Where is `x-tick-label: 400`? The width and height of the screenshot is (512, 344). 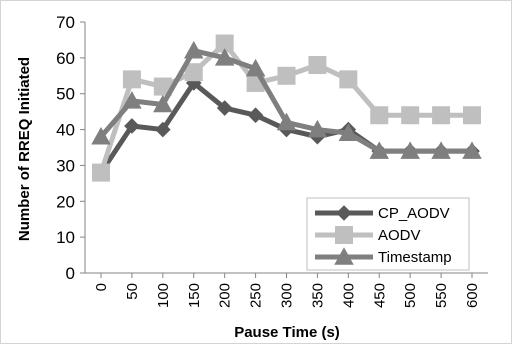 x-tick-label: 400 is located at coordinates (348, 295).